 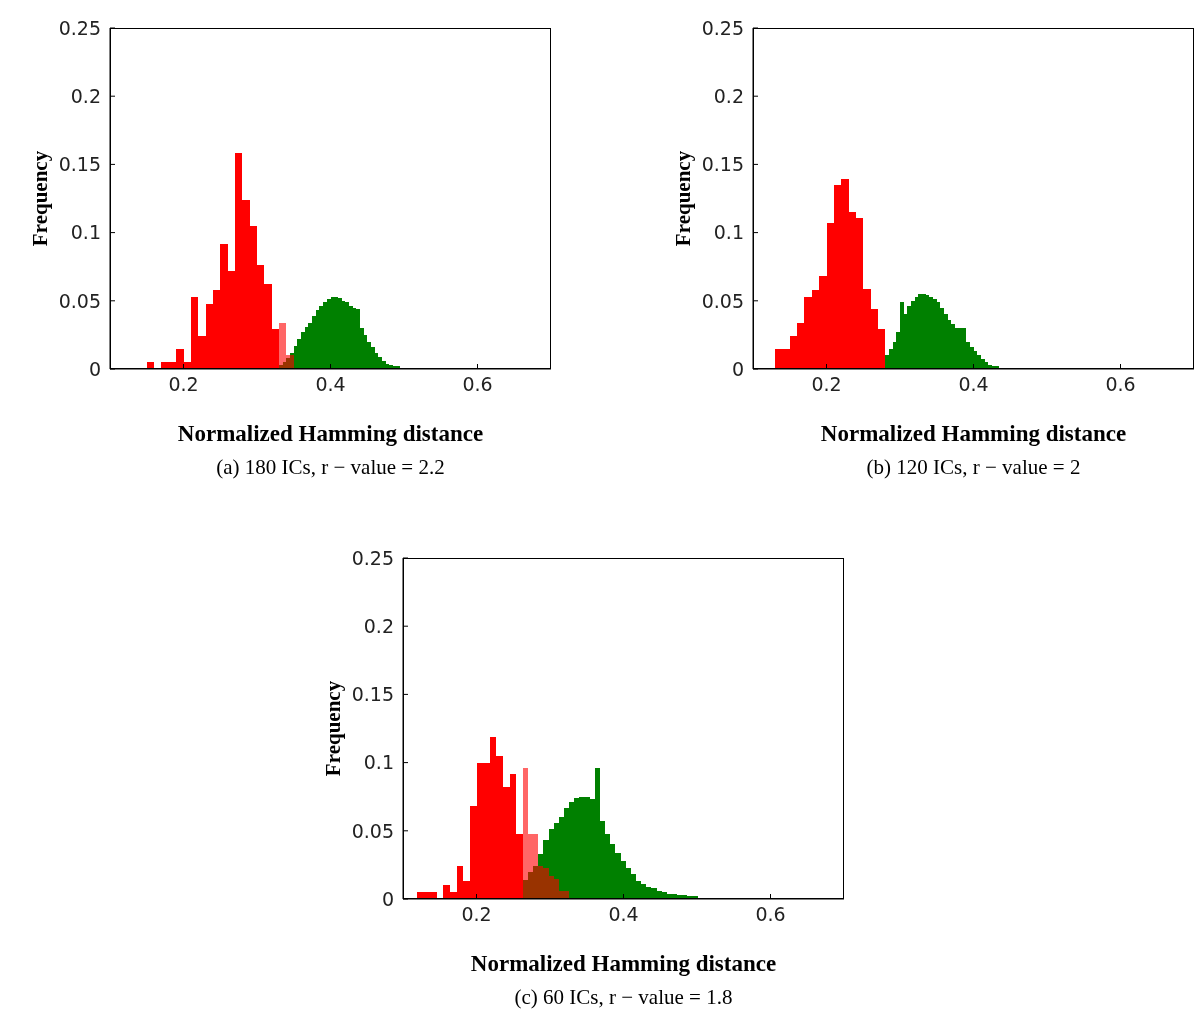 I want to click on text: (b) 120 ICs, r − value = 2, so click(x=973, y=467).